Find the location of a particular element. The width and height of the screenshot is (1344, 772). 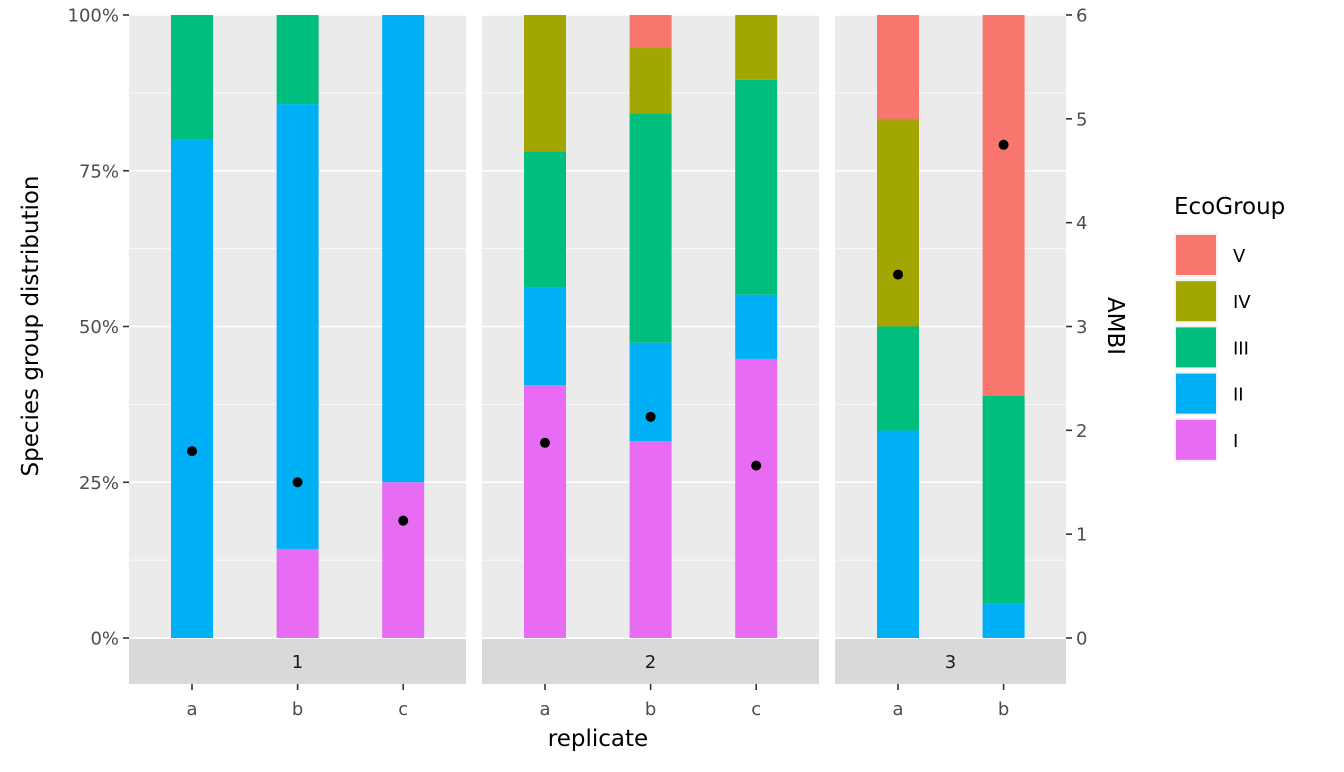

y-right-tick-label: 6 is located at coordinates (1081, 16).